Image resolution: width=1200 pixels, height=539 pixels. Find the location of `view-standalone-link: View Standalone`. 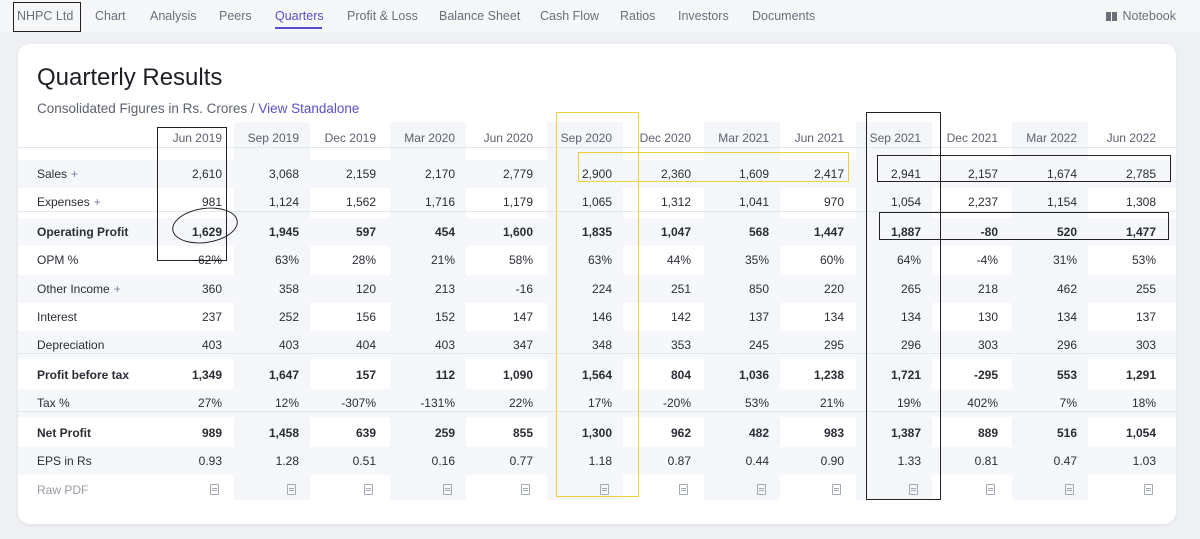

view-standalone-link: View Standalone is located at coordinates (309, 108).